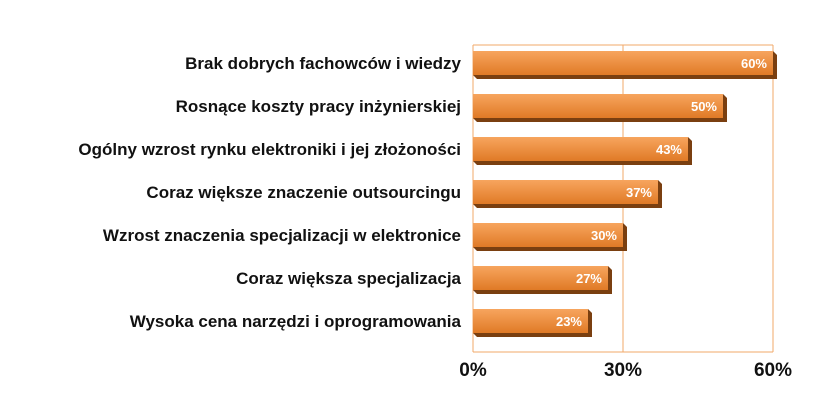 This screenshot has width=840, height=420. I want to click on bar-group-0: 60%, so click(625, 65).